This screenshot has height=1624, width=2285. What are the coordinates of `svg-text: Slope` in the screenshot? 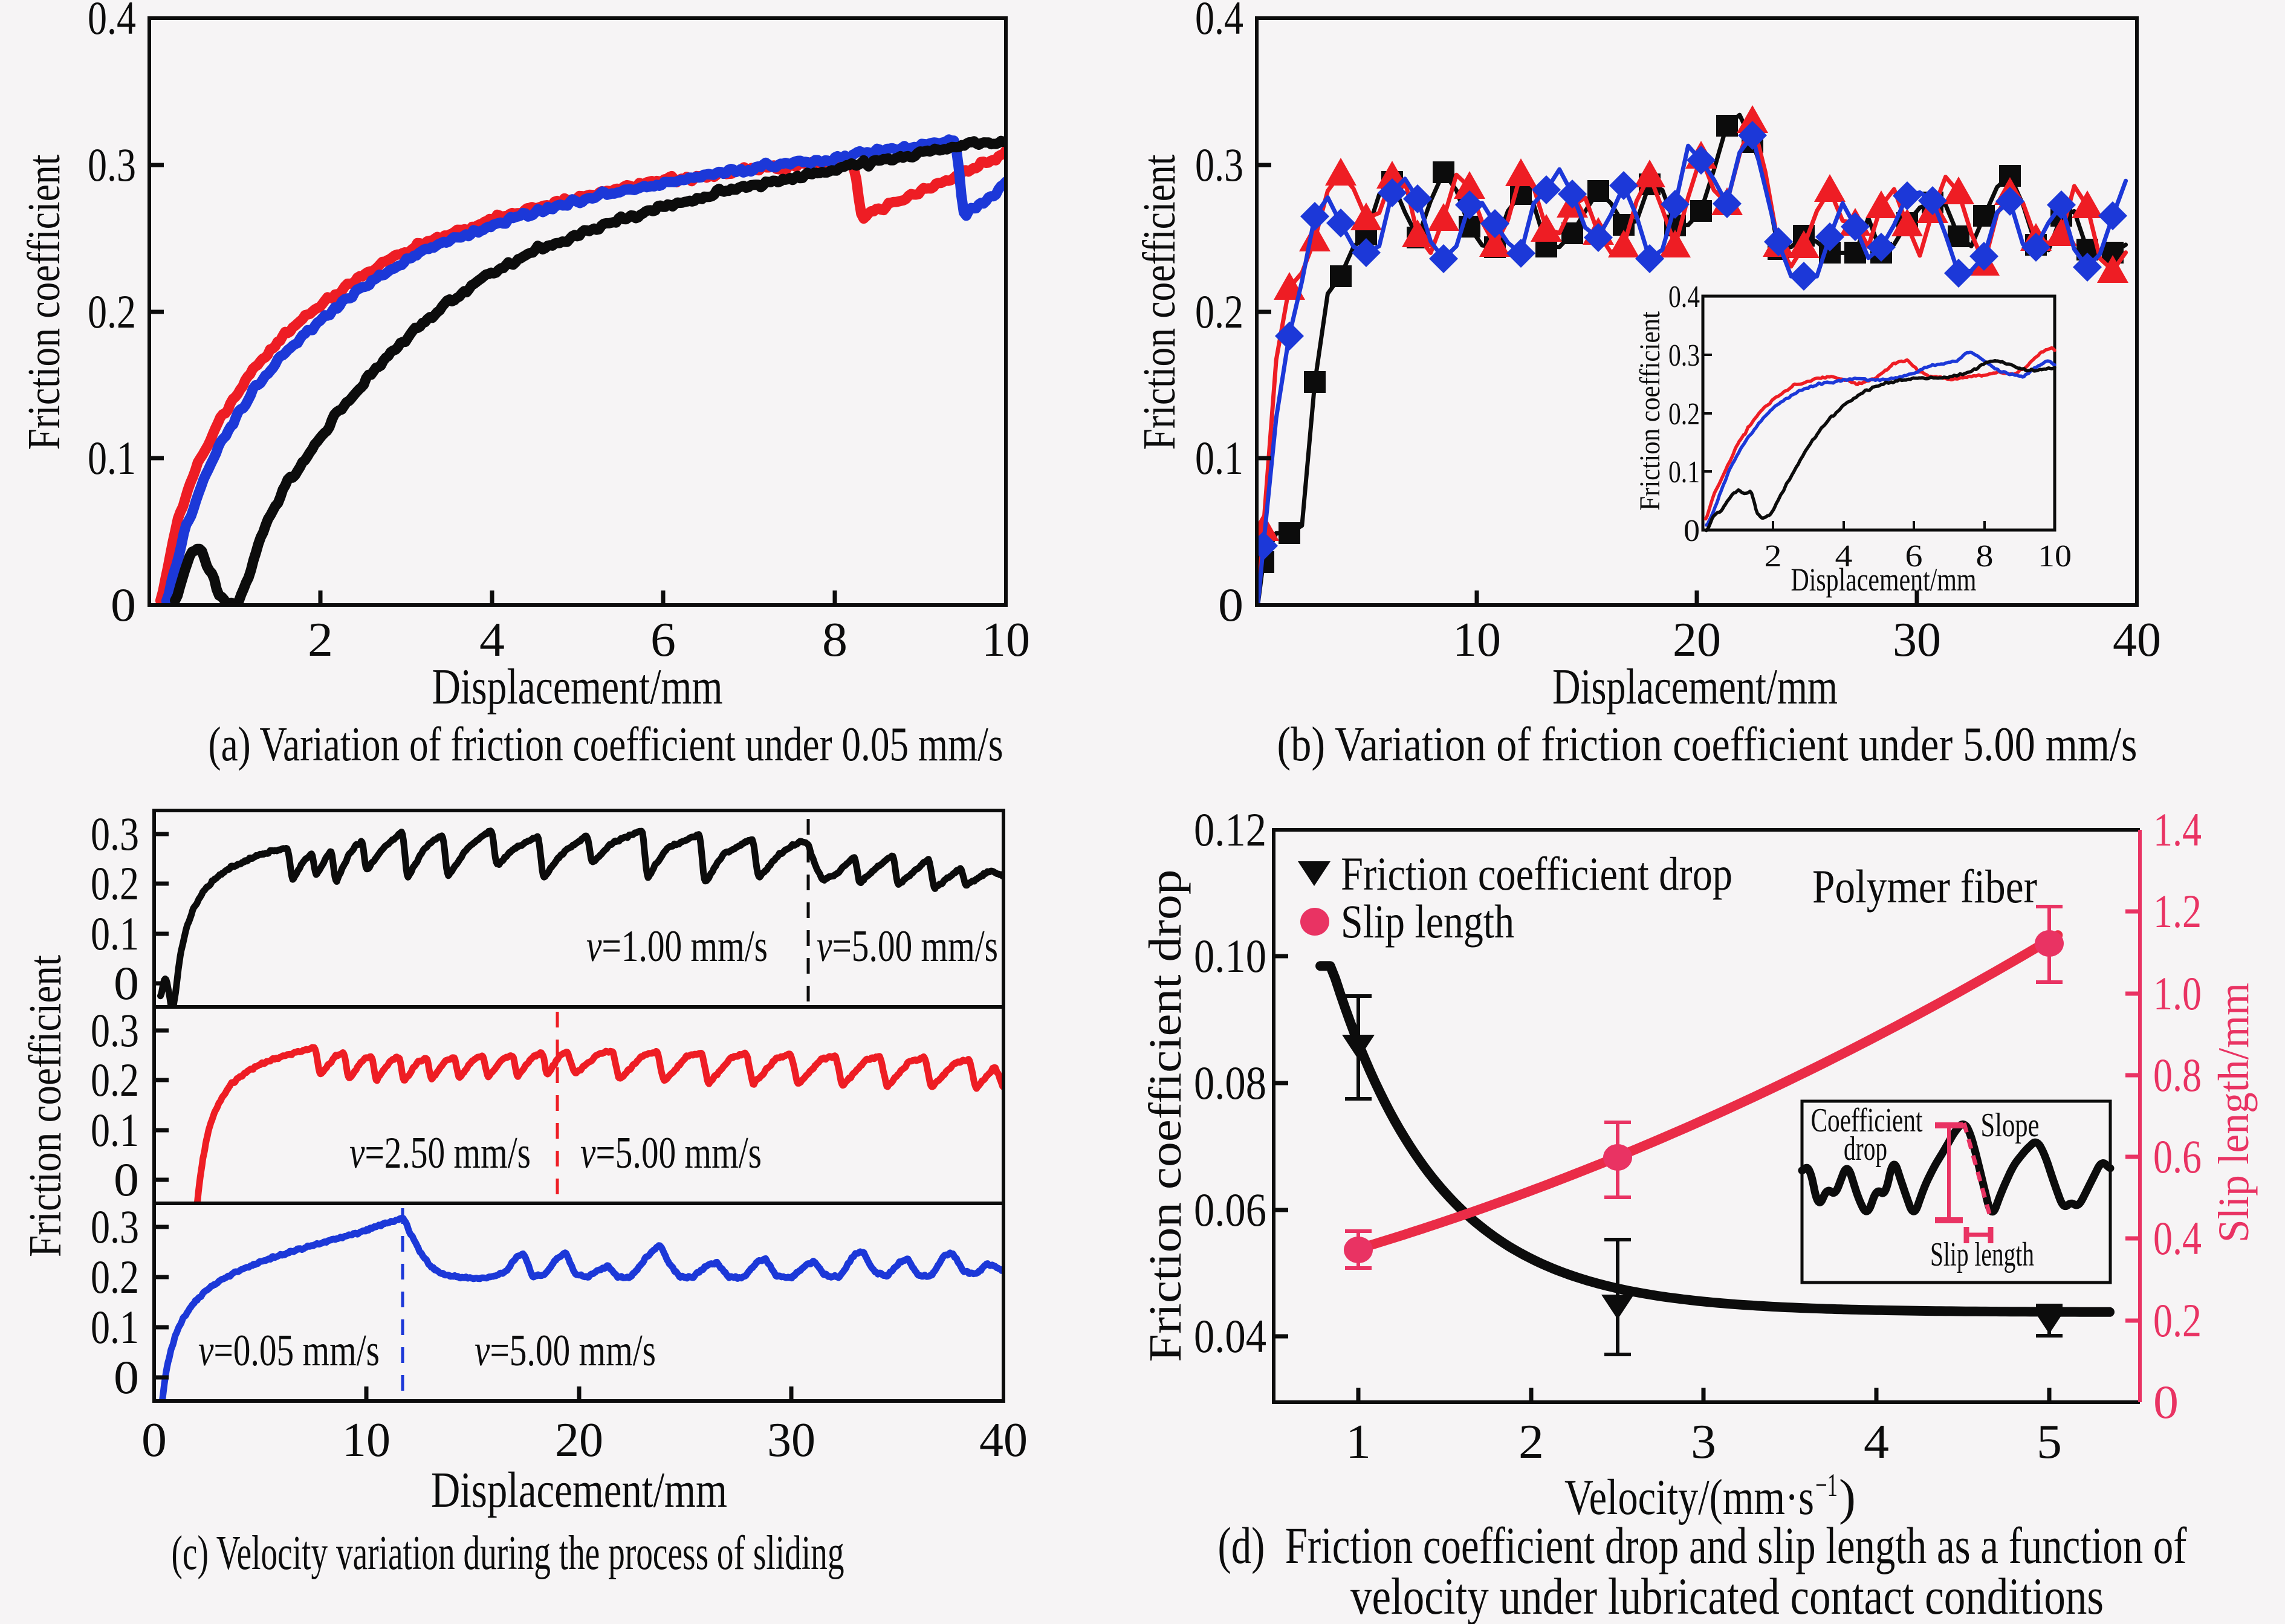 It's located at (2010, 1125).